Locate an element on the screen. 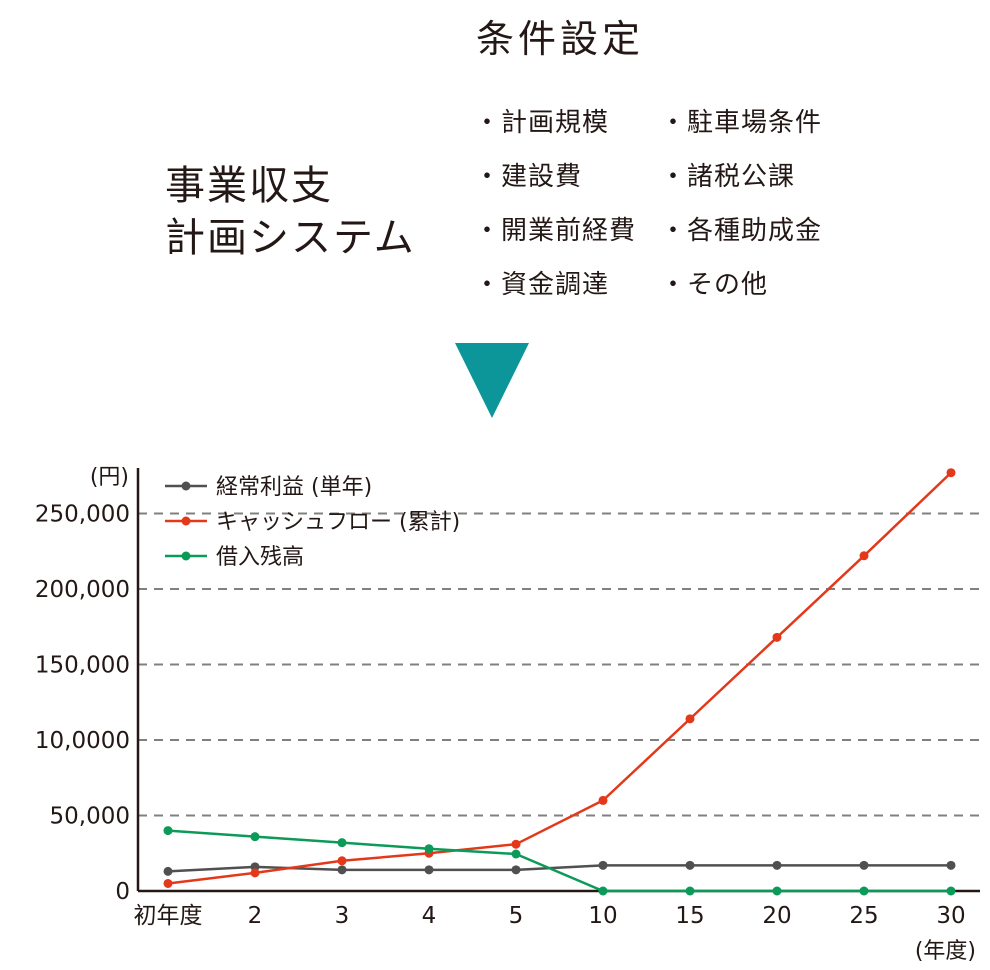 The image size is (990, 970). y-tick-label: 10,0000 is located at coordinates (82, 741).